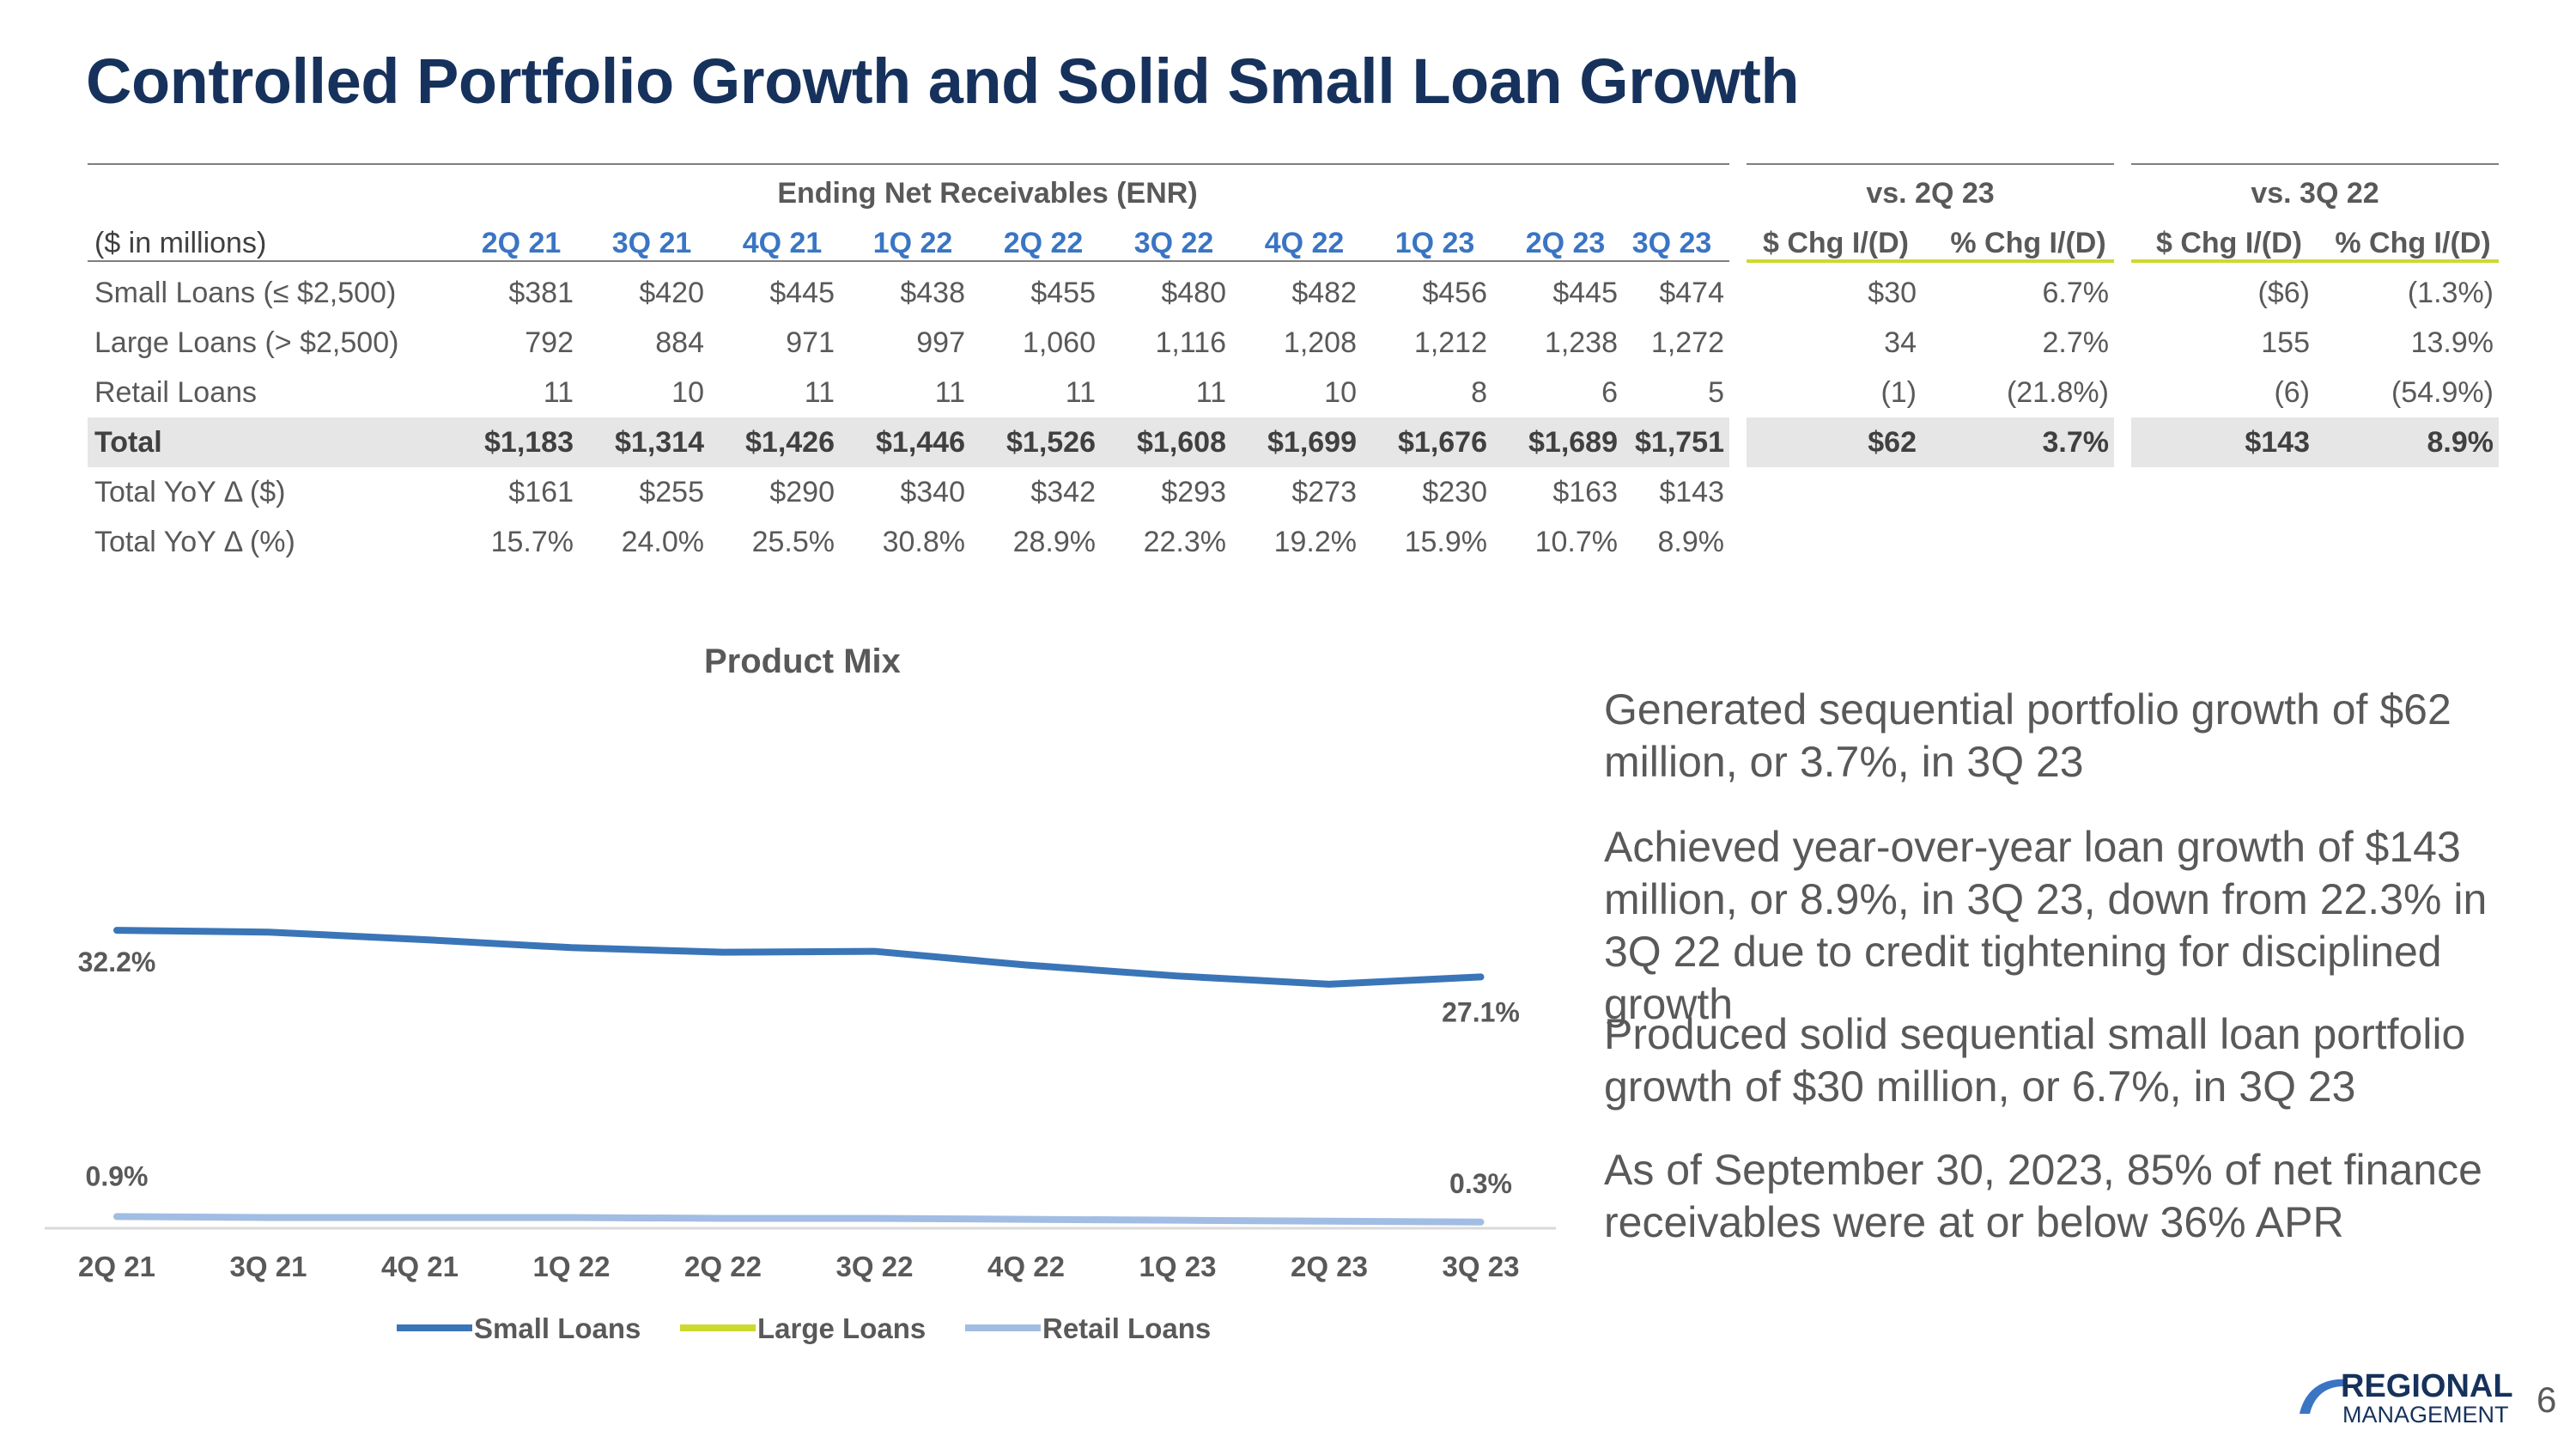  I want to click on table-cell: 997, so click(940, 342).